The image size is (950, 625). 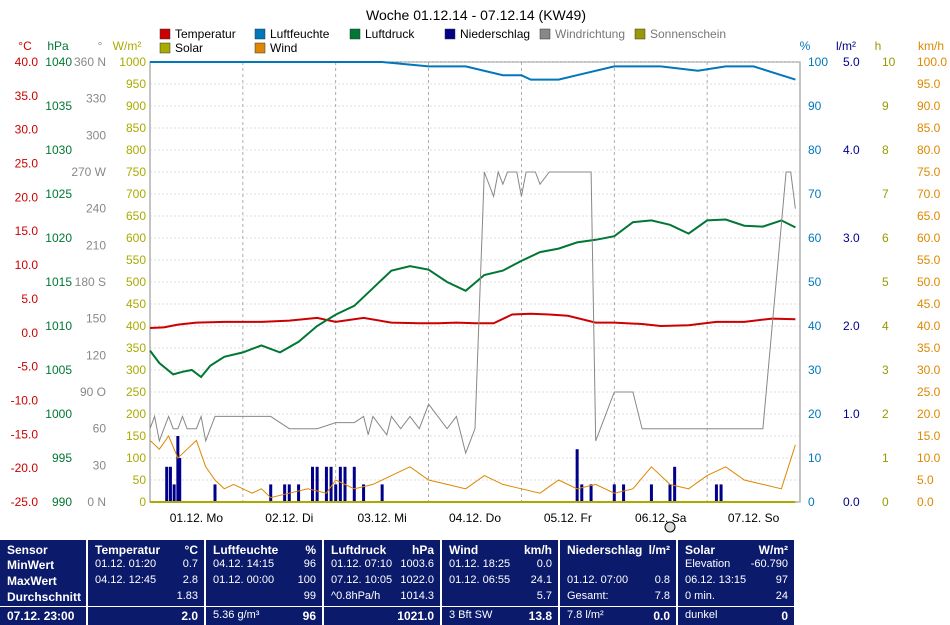 What do you see at coordinates (769, 564) in the screenshot?
I see `solar-row-value: -60.790` at bounding box center [769, 564].